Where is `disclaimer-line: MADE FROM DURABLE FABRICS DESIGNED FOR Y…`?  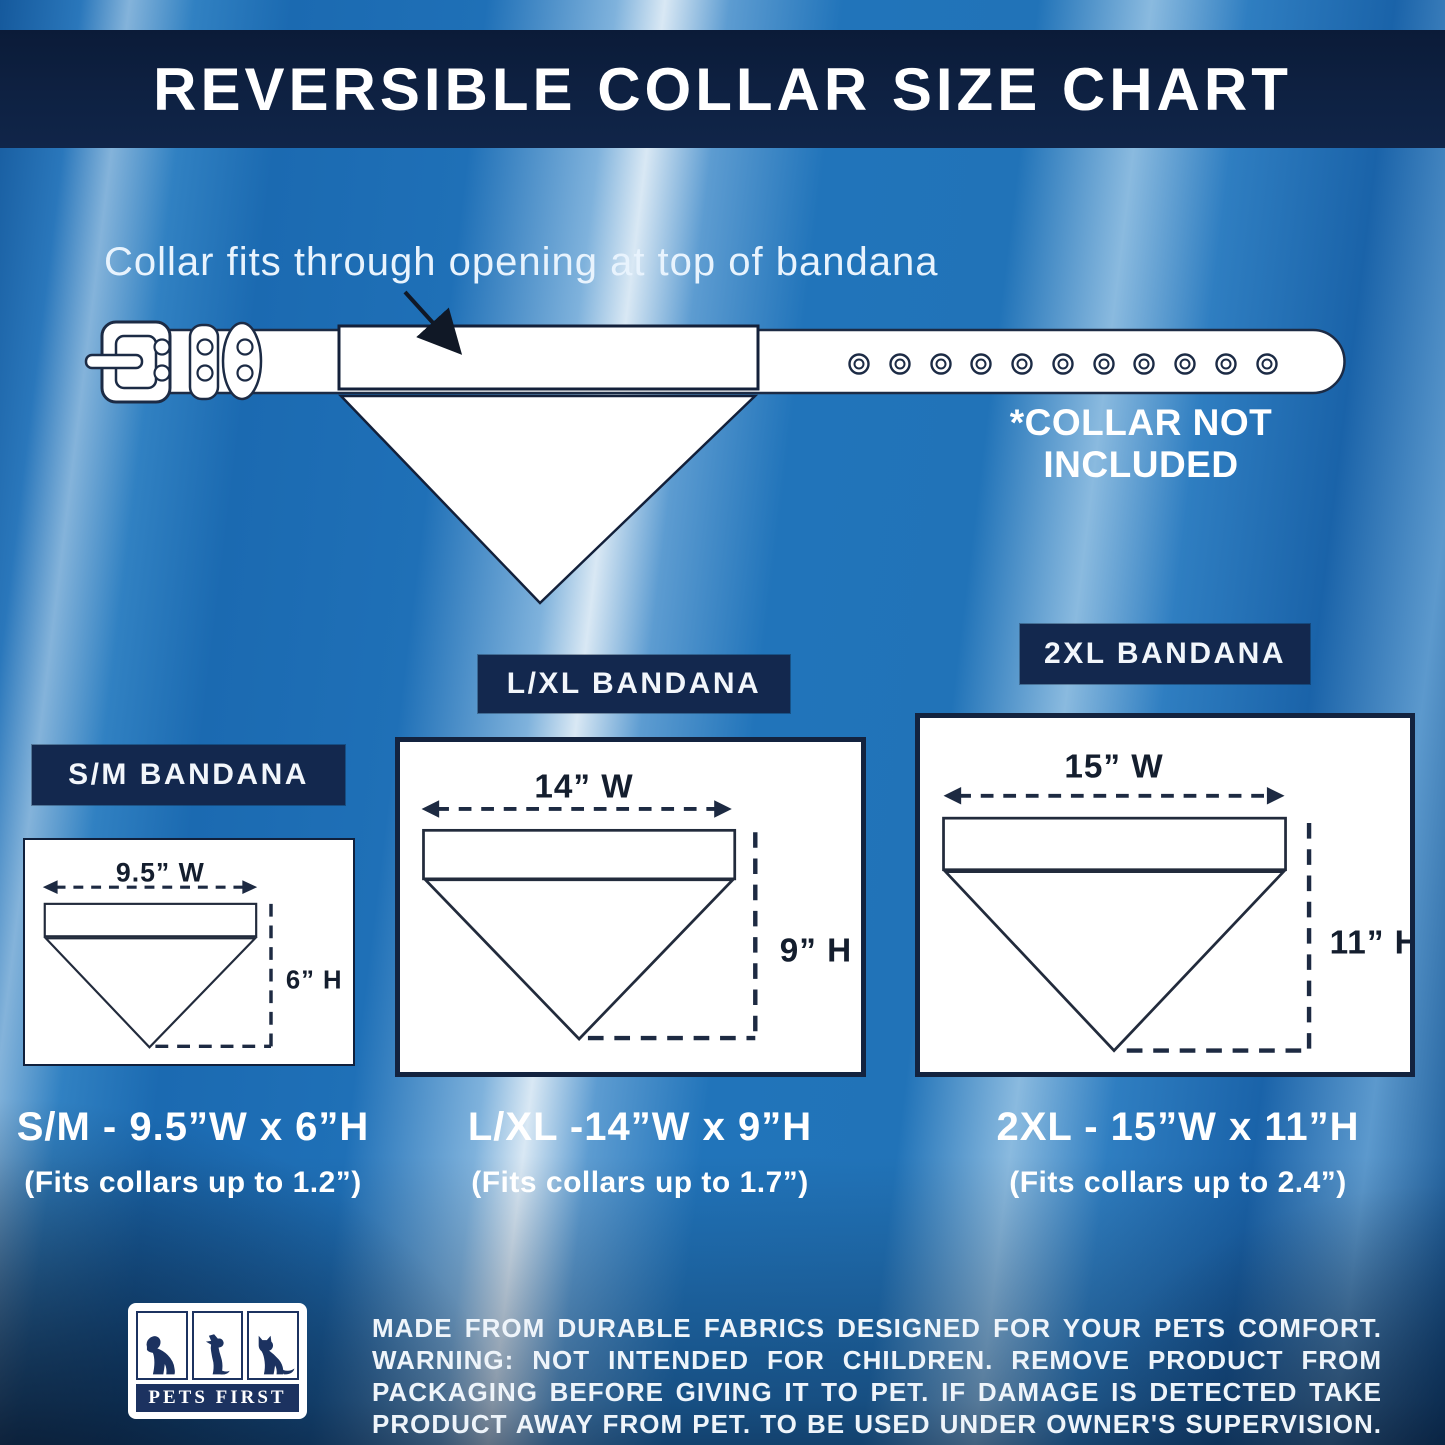 disclaimer-line: MADE FROM DURABLE FABRICS DESIGNED FOR Y… is located at coordinates (877, 1328).